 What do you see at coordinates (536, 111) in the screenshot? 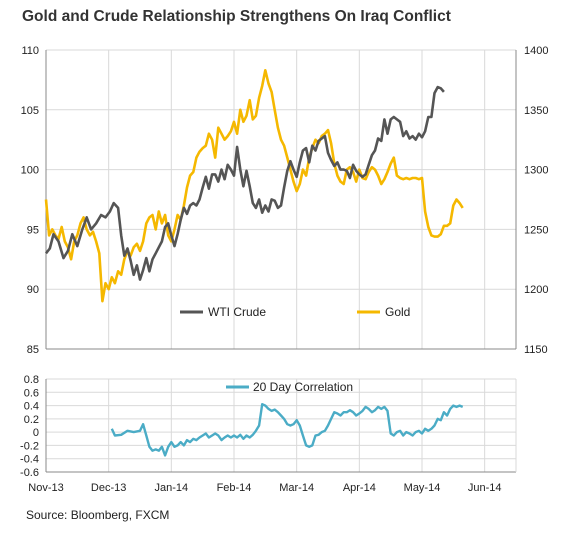
I see `right-axis-tick-label: 1350` at bounding box center [536, 111].